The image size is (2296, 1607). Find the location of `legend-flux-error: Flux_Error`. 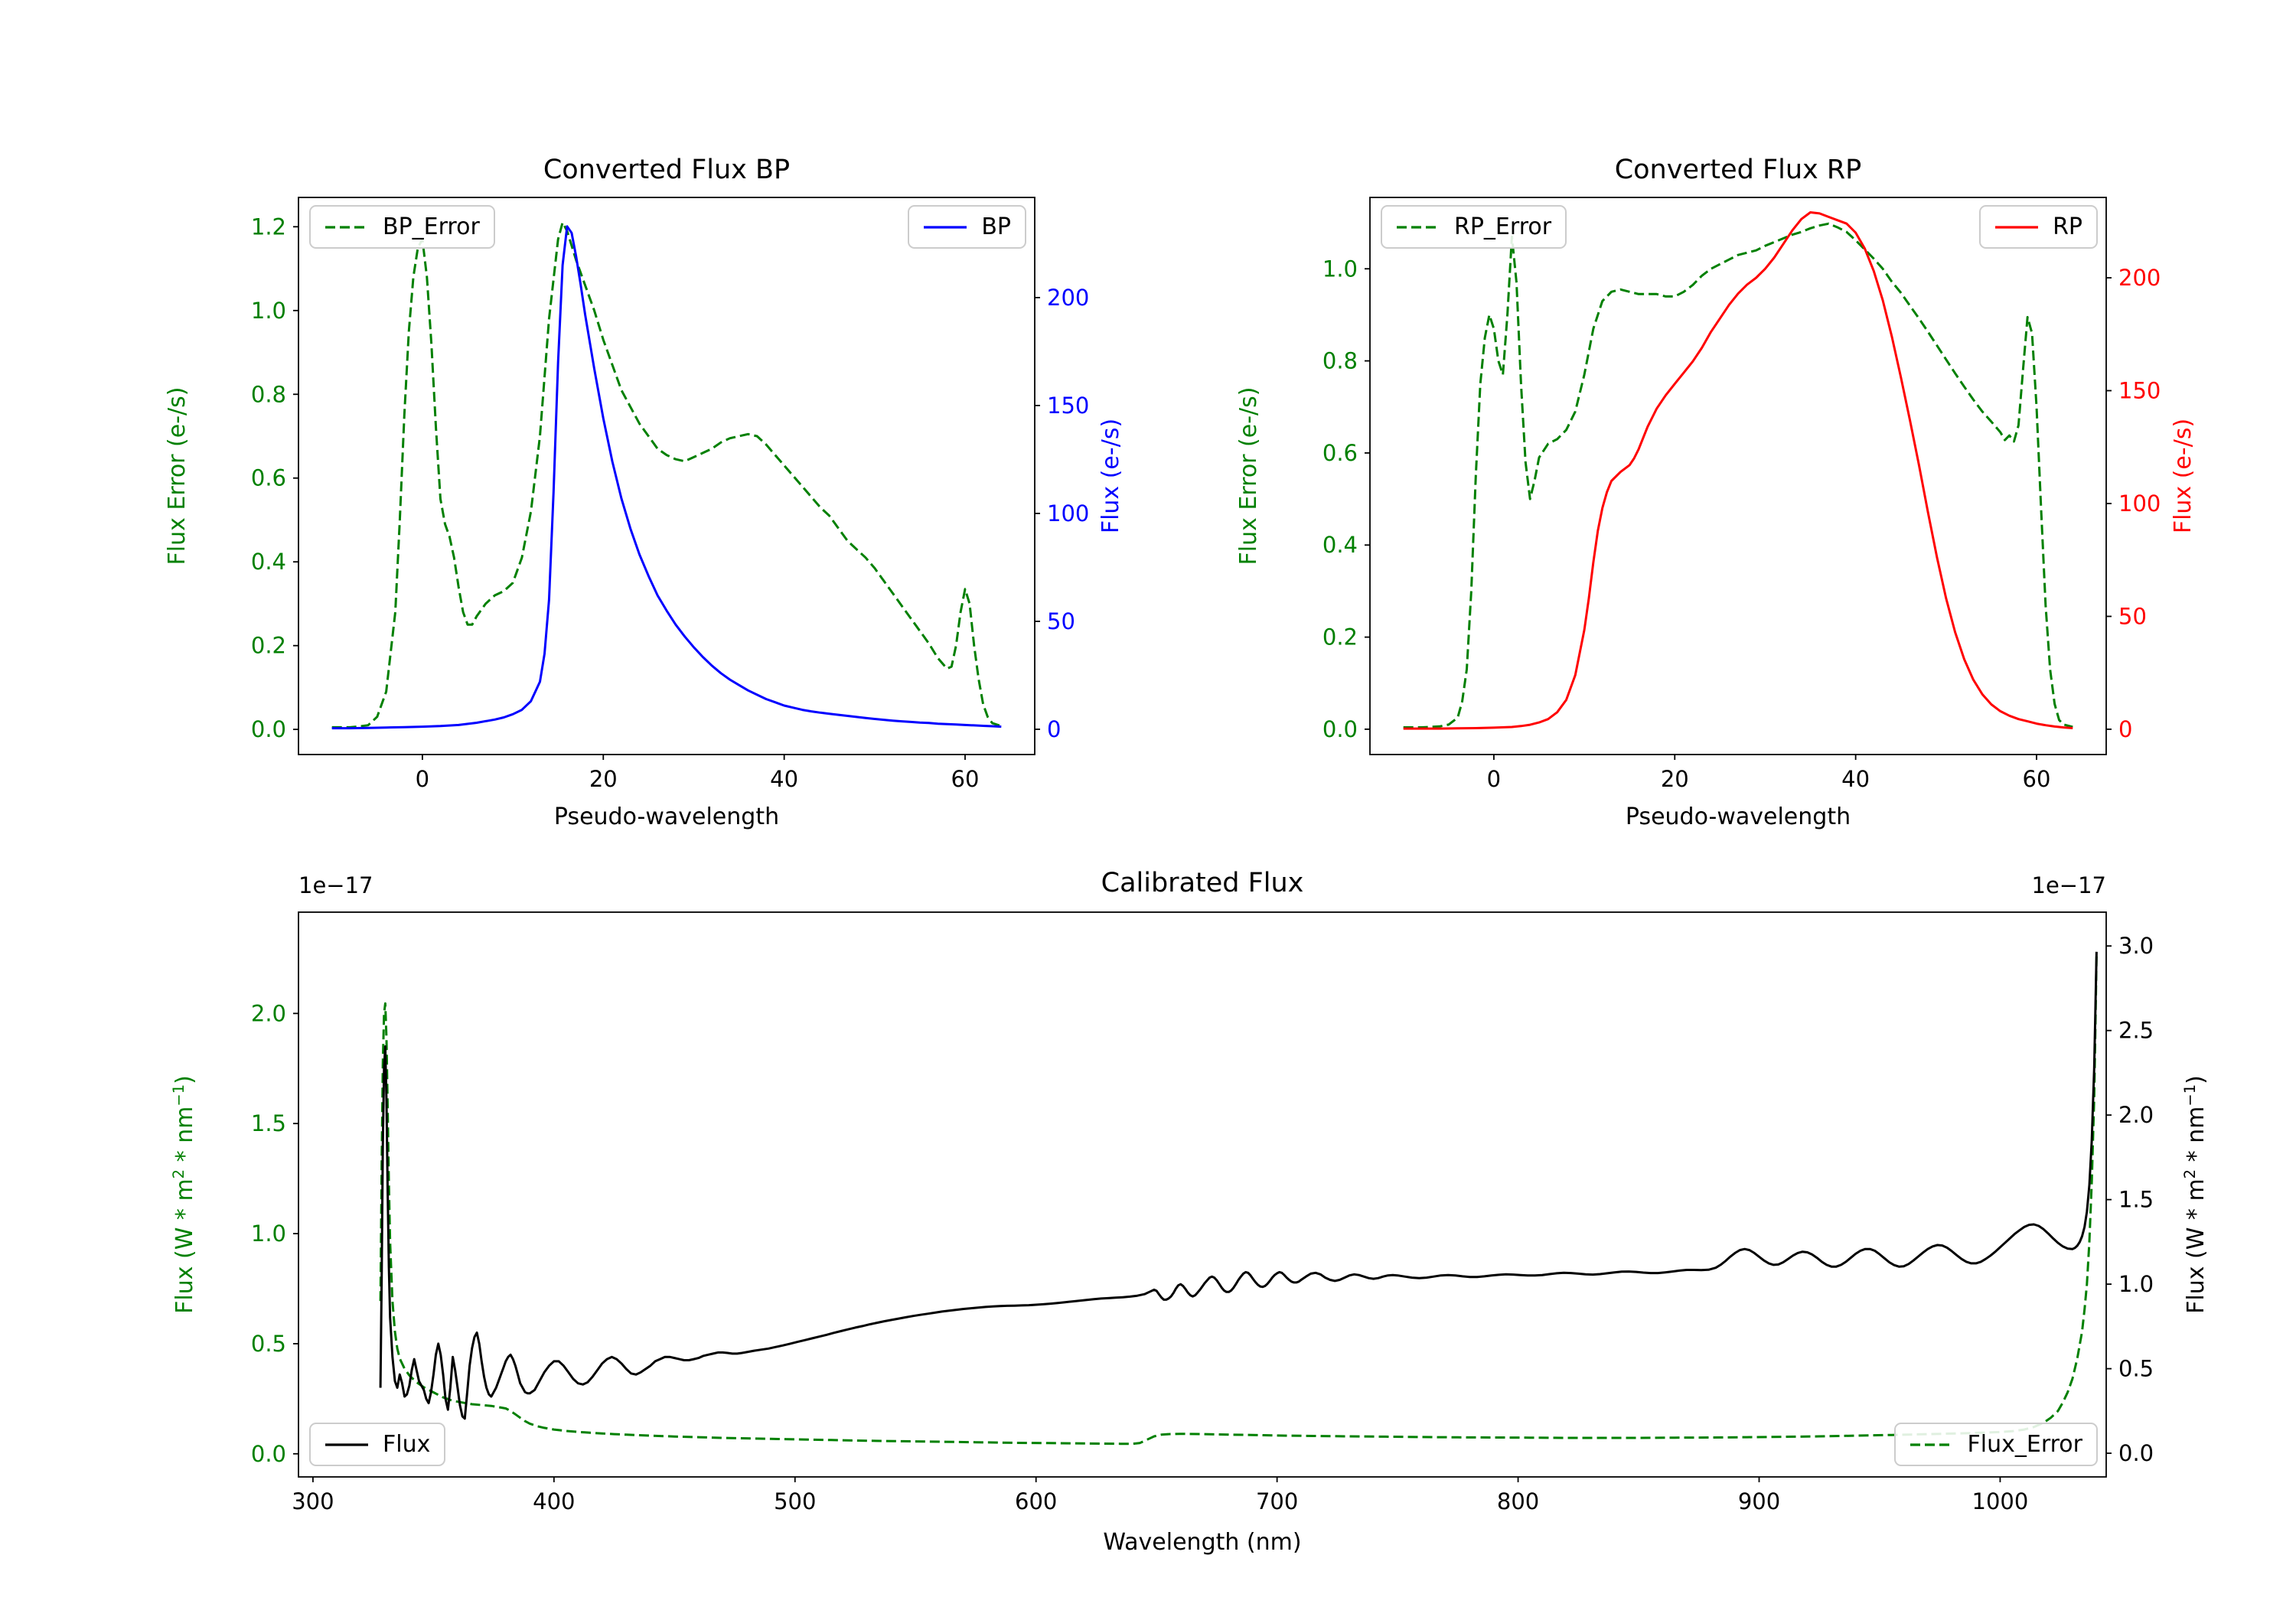

legend-flux-error: Flux_Error is located at coordinates (1995, 1444).